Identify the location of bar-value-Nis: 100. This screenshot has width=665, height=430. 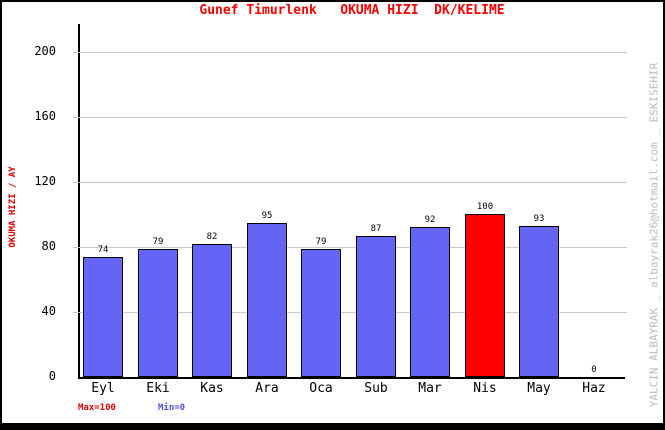
(485, 207).